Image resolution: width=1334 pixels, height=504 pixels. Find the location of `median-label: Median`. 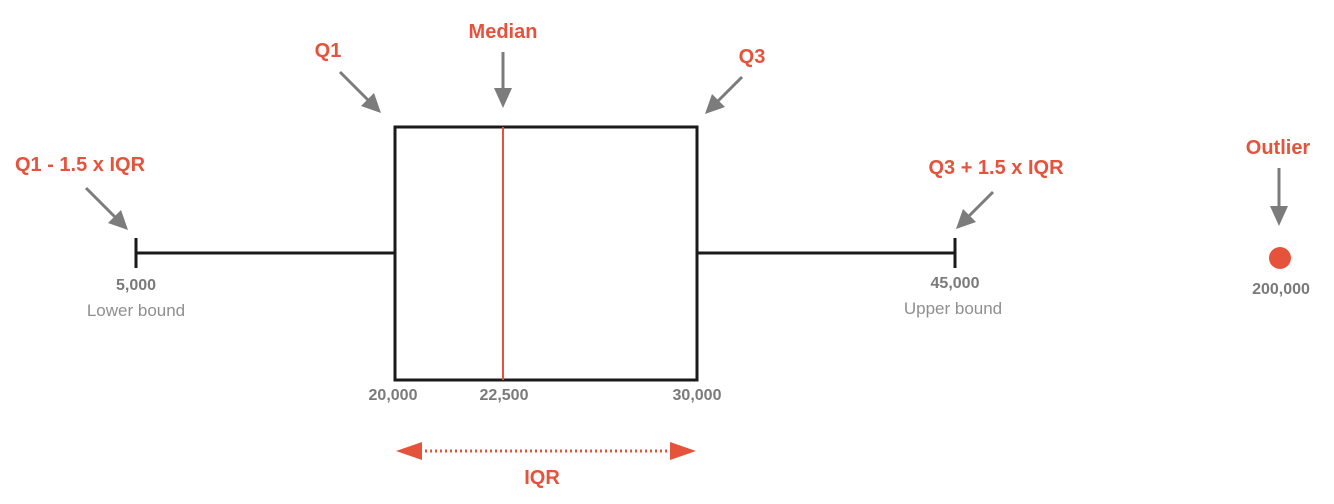

median-label: Median is located at coordinates (503, 32).